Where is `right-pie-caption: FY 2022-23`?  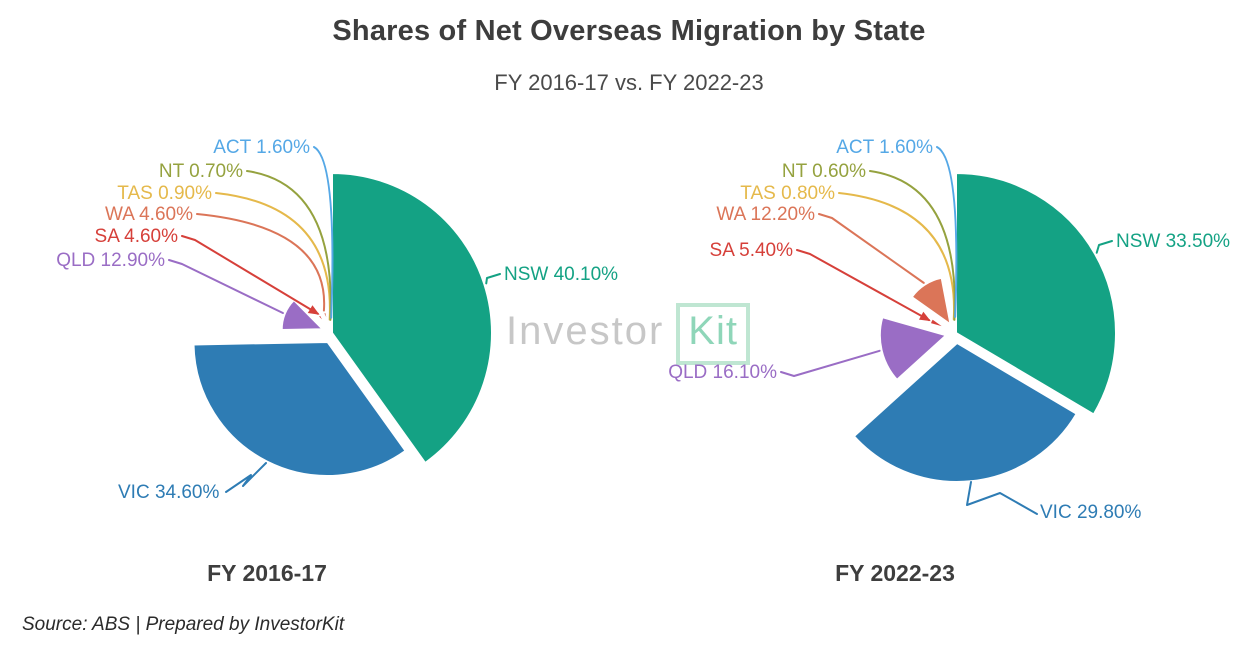 right-pie-caption: FY 2022-23 is located at coordinates (895, 573).